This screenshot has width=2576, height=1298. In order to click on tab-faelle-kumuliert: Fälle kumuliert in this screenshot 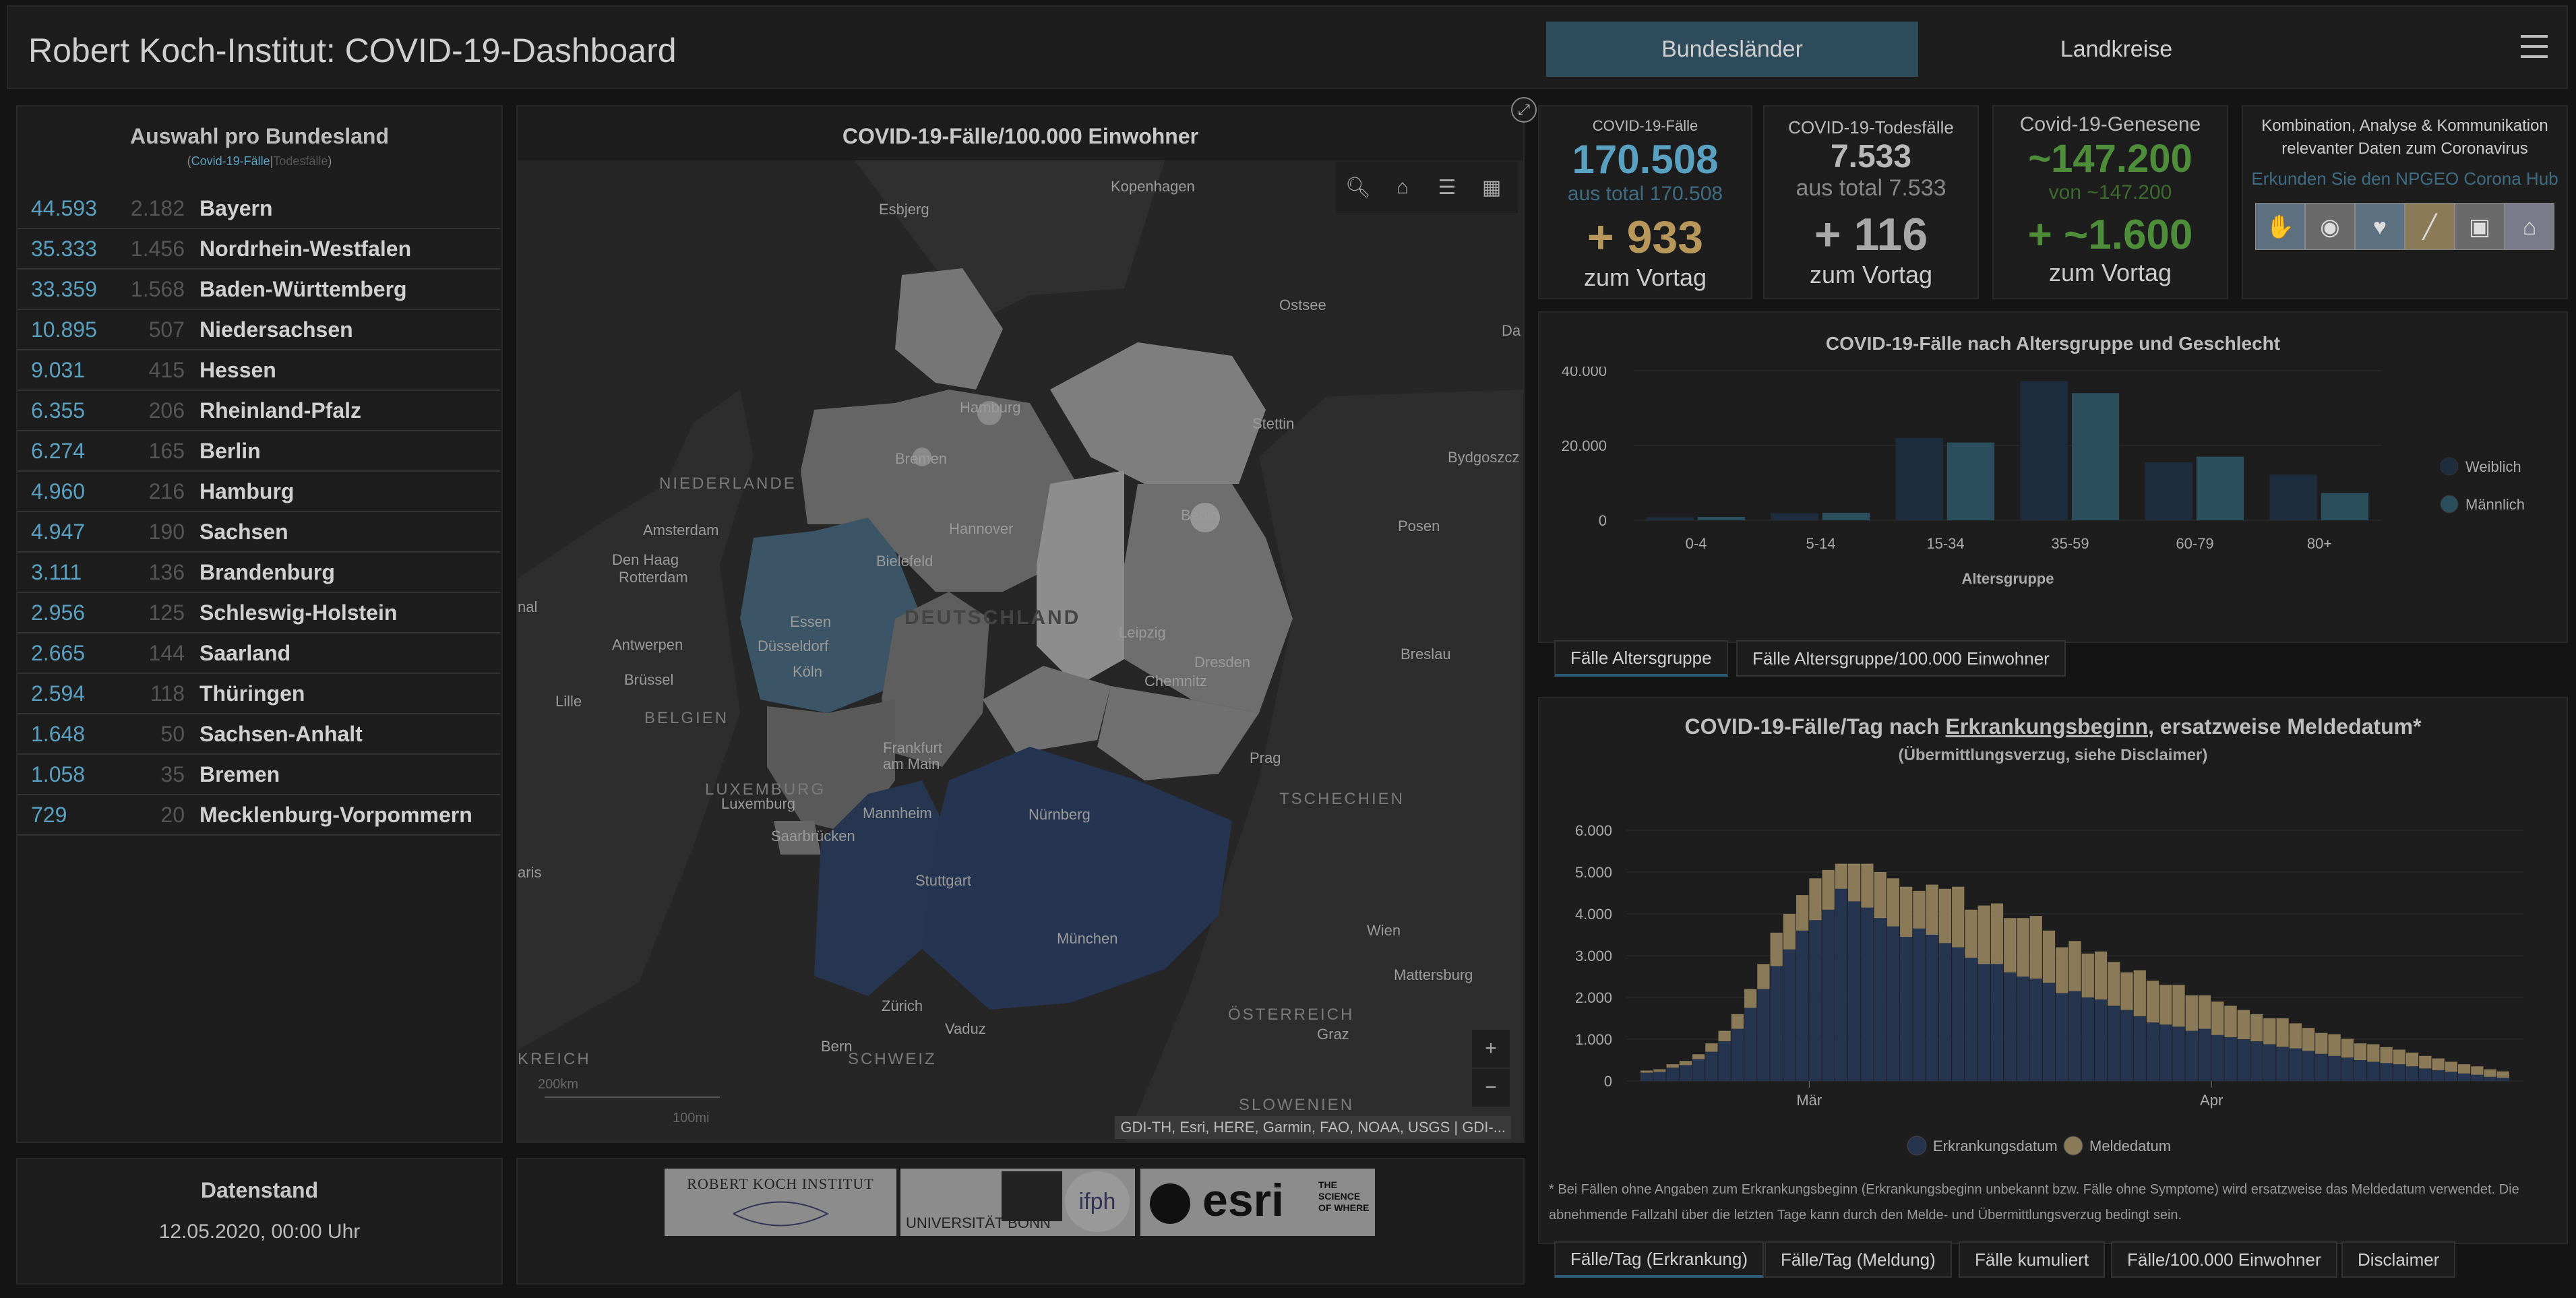, I will do `click(2033, 1260)`.